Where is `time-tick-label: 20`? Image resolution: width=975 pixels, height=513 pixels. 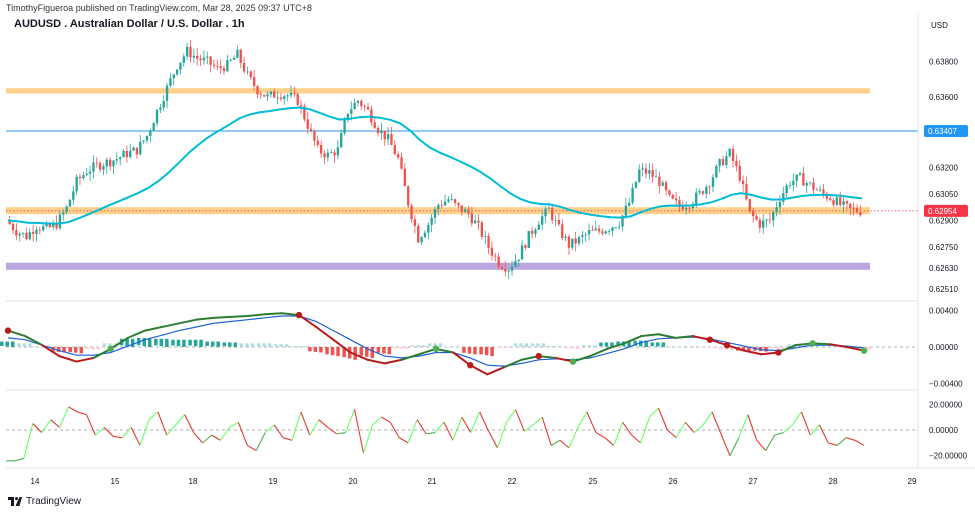
time-tick-label: 20 is located at coordinates (353, 481).